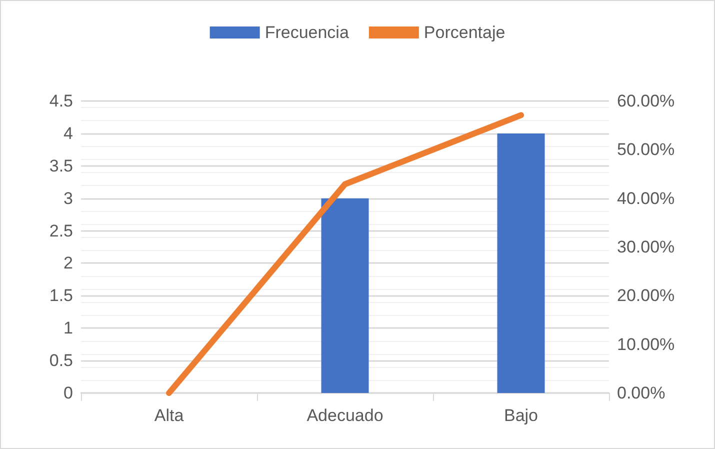 This screenshot has width=715, height=449. I want to click on y-tick-label: 0, so click(68, 393).